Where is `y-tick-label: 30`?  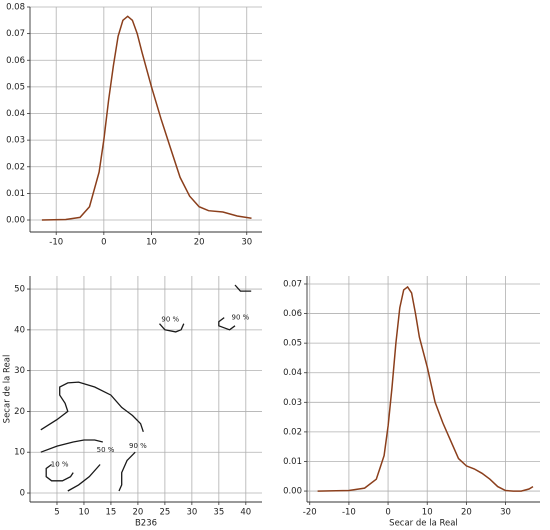 y-tick-label: 30 is located at coordinates (19, 371).